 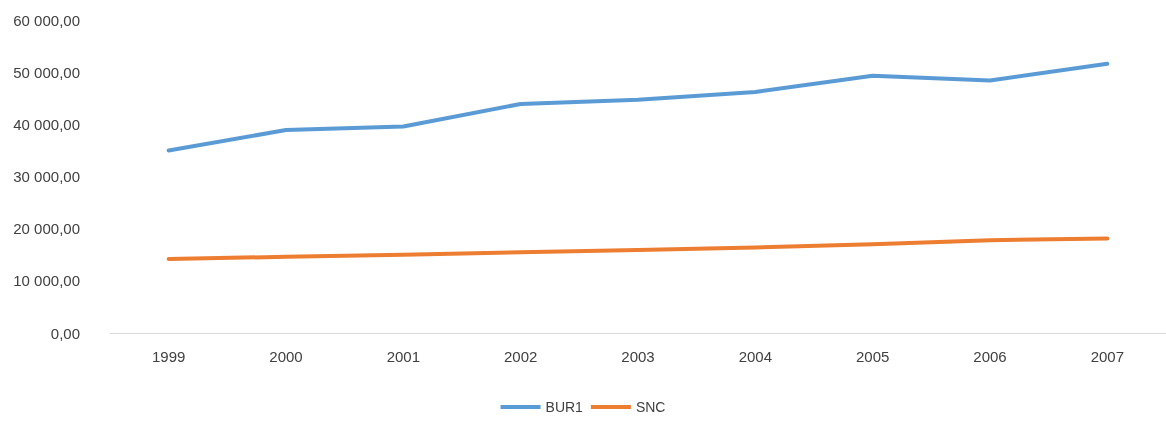 What do you see at coordinates (1107, 356) in the screenshot?
I see `x-tick-label: 2007` at bounding box center [1107, 356].